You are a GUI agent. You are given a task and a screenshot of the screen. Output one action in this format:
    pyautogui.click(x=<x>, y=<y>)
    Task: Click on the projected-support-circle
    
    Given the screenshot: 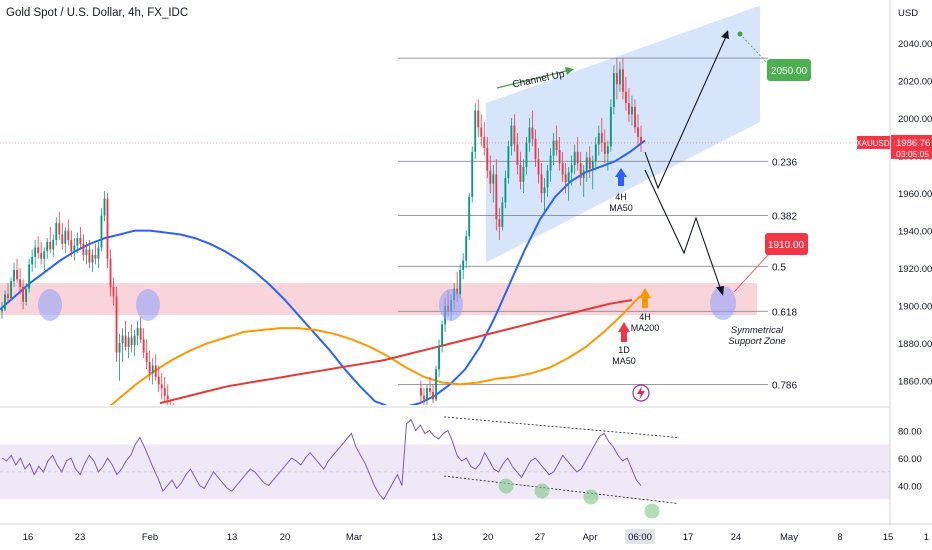 What is the action you would take?
    pyautogui.click(x=723, y=303)
    